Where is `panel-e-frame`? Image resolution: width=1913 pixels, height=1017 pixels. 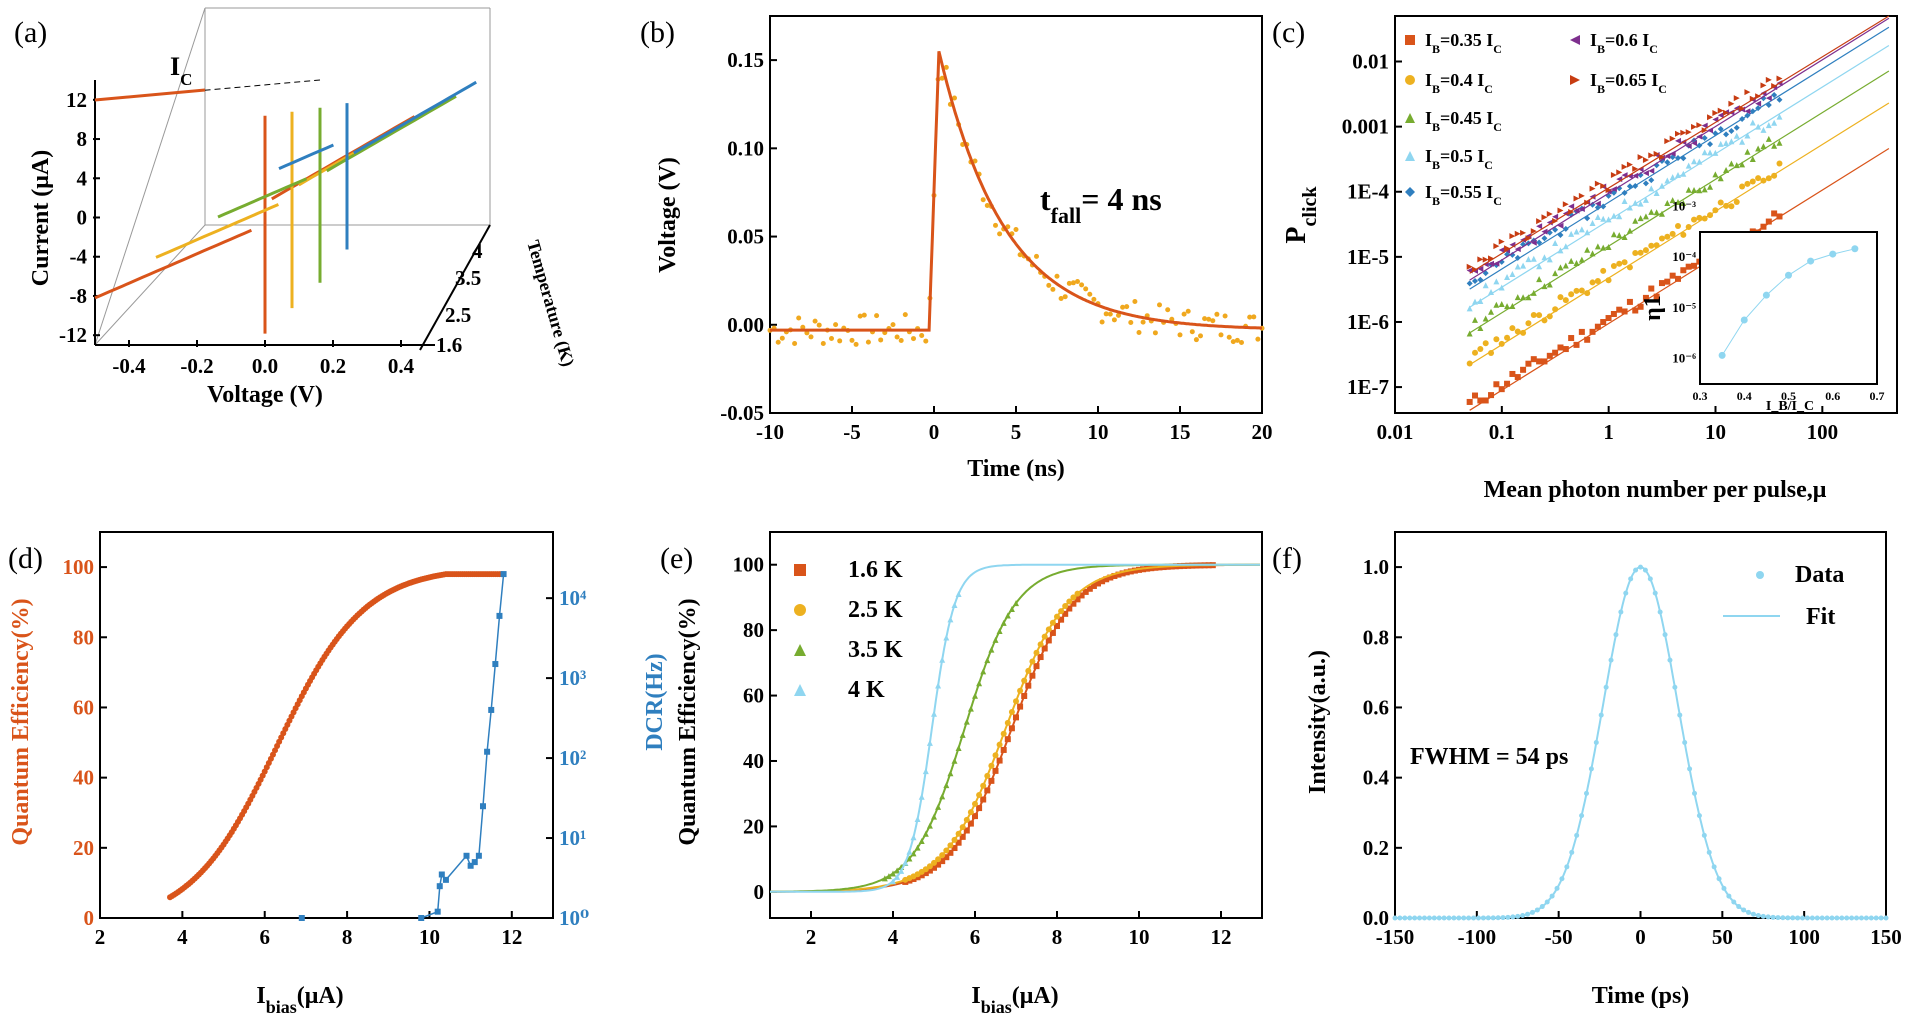
panel-e-frame is located at coordinates (1016, 725).